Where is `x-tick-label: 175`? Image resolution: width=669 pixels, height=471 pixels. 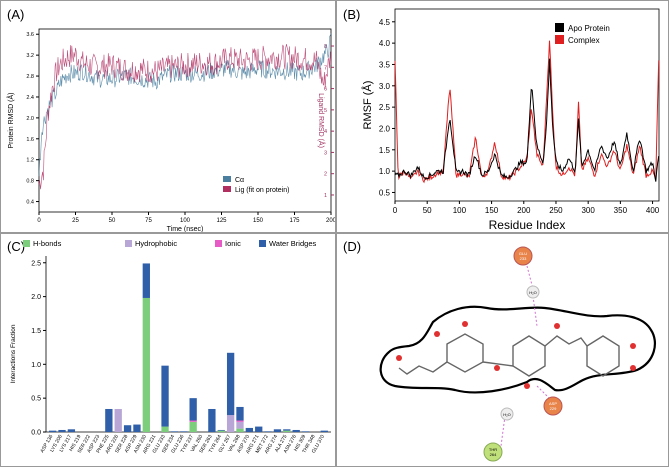
x-tick-label: 175 is located at coordinates (294, 221).